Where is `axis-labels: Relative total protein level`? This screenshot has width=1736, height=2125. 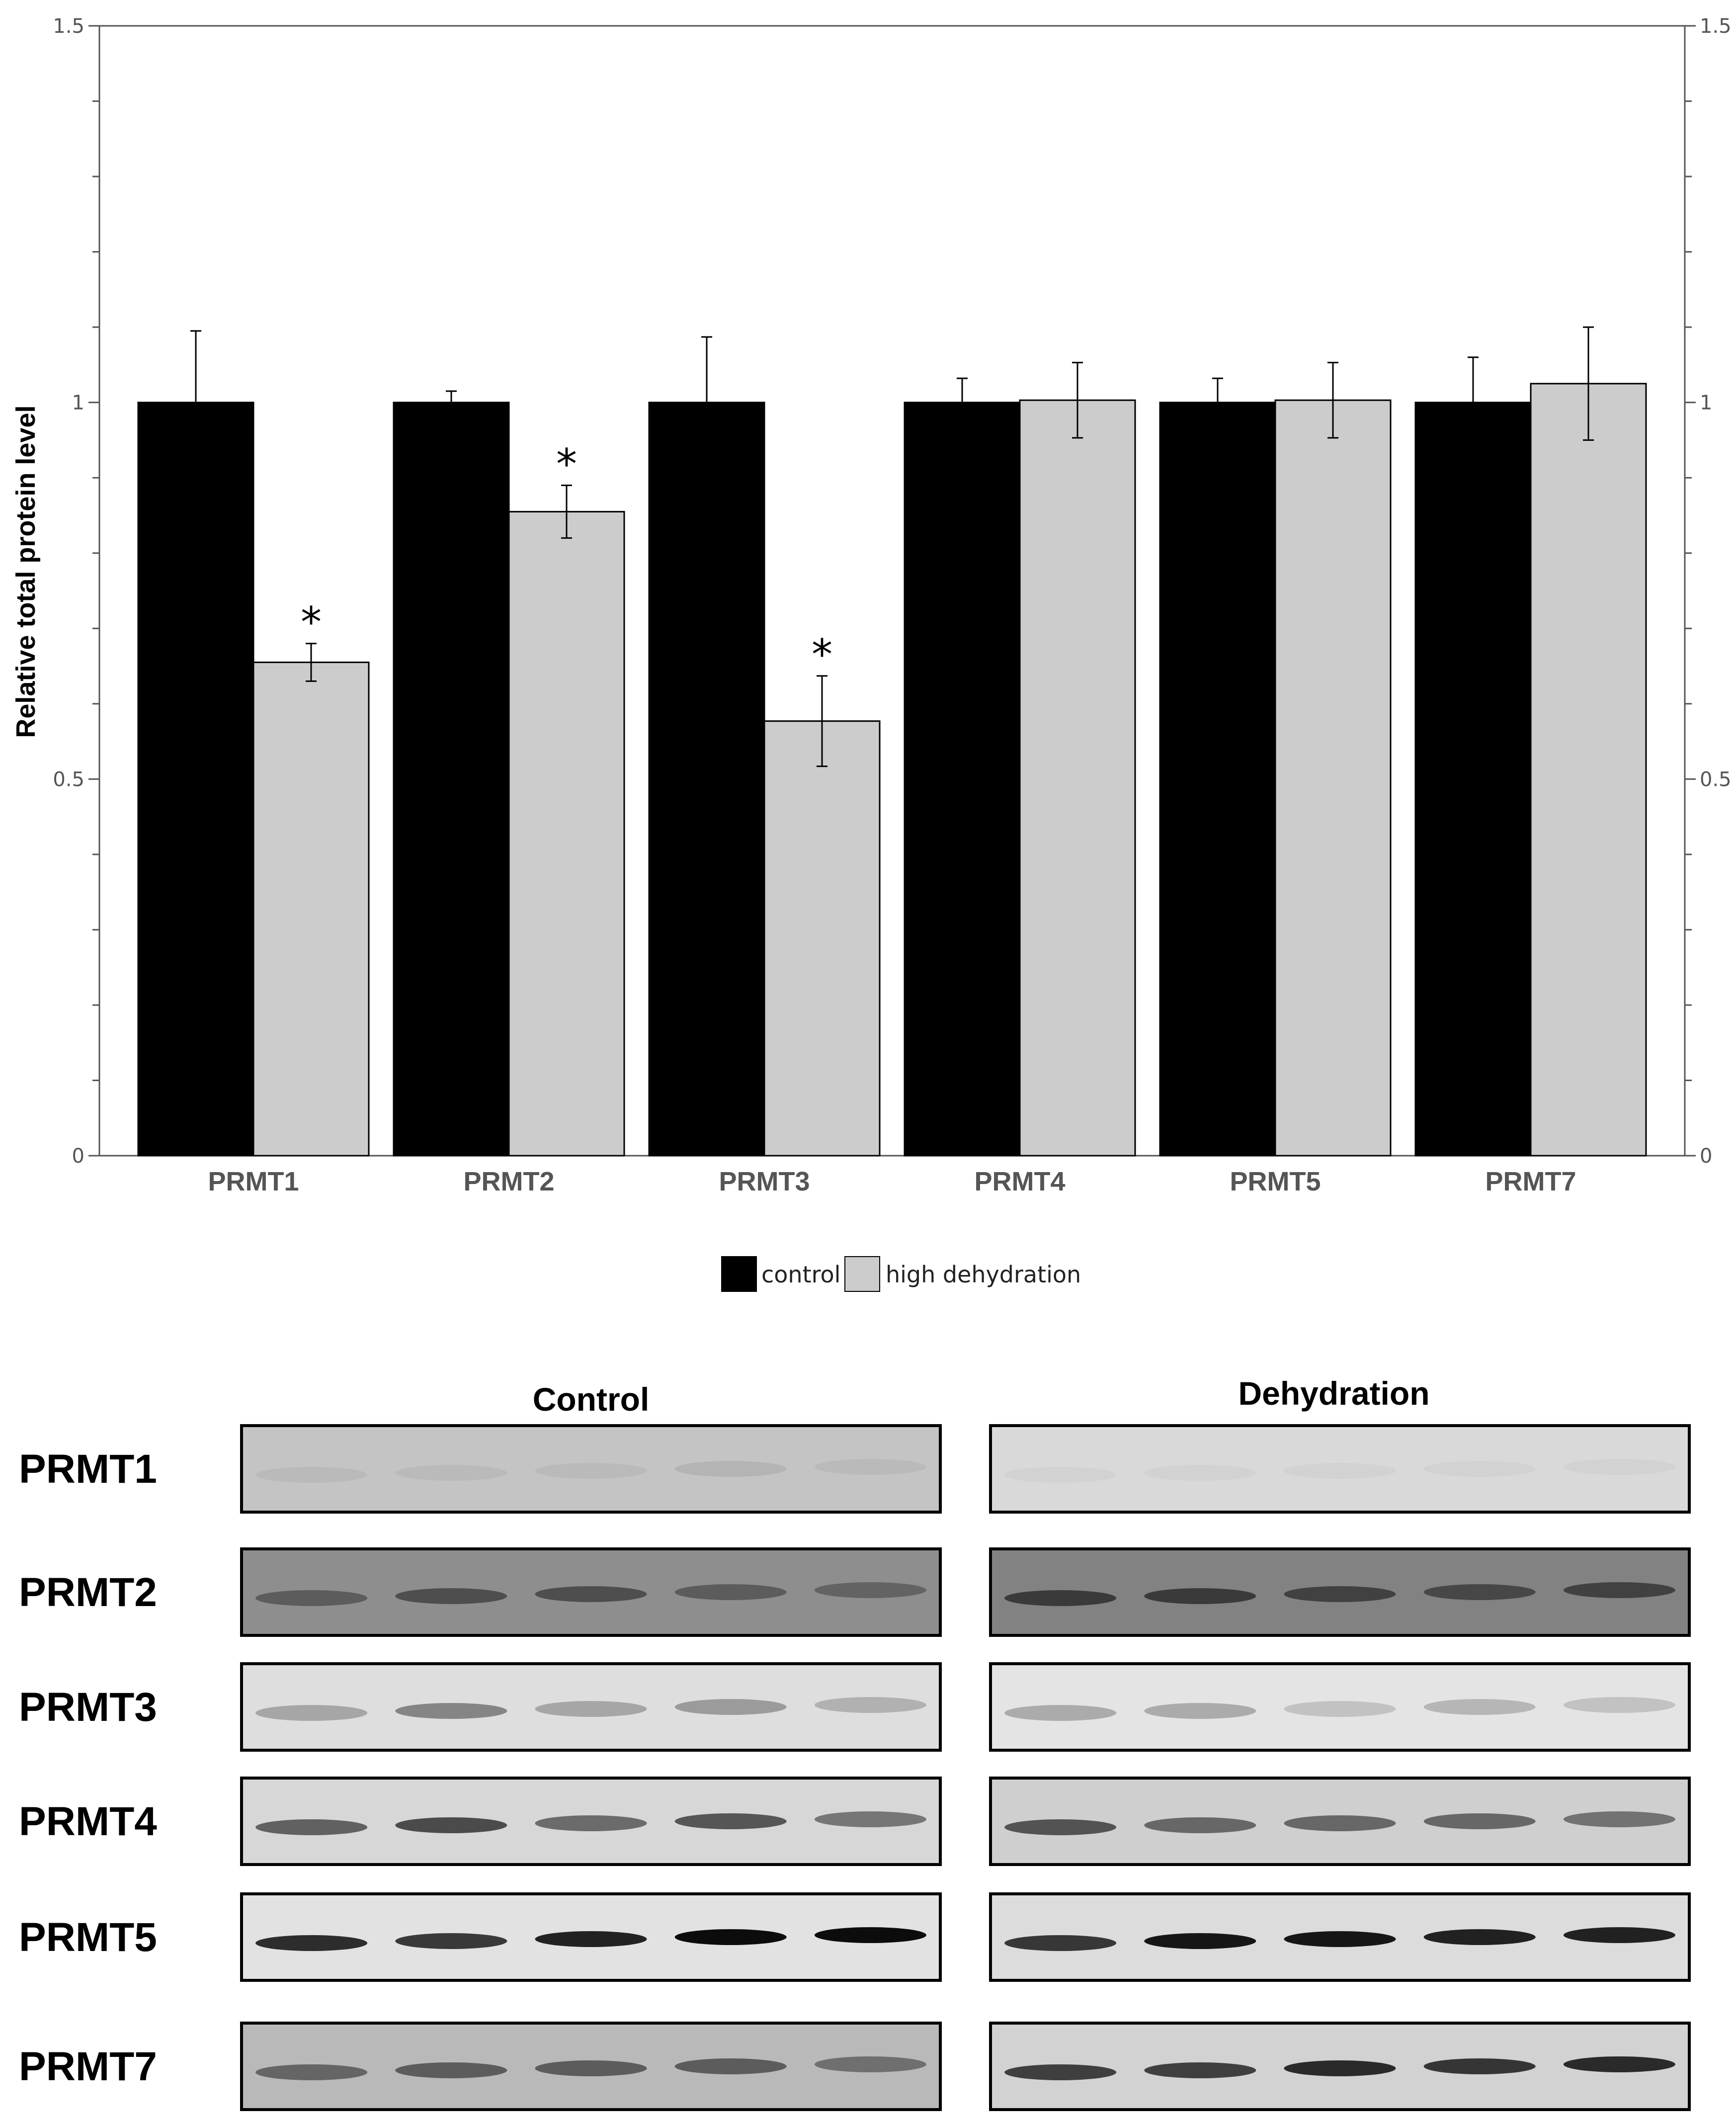 axis-labels: Relative total protein level is located at coordinates (26, 571).